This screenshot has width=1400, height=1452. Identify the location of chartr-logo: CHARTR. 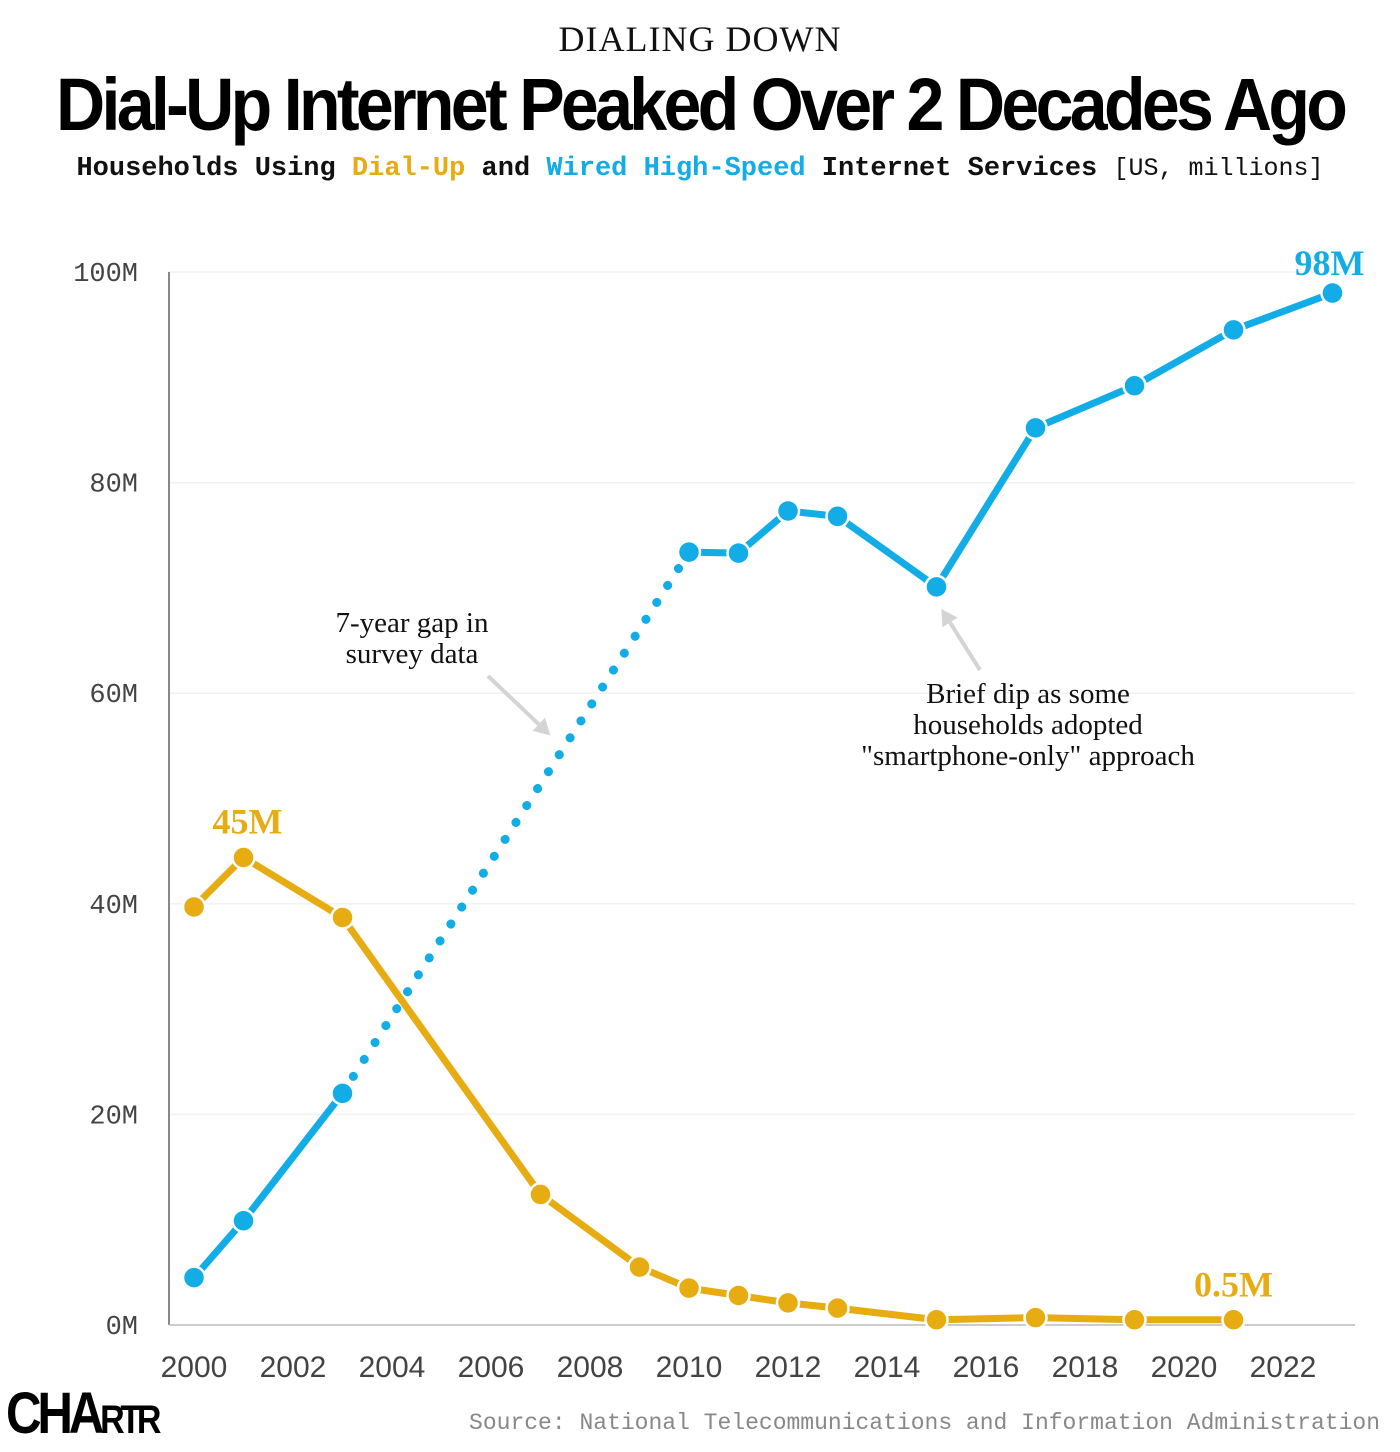
(83, 1413).